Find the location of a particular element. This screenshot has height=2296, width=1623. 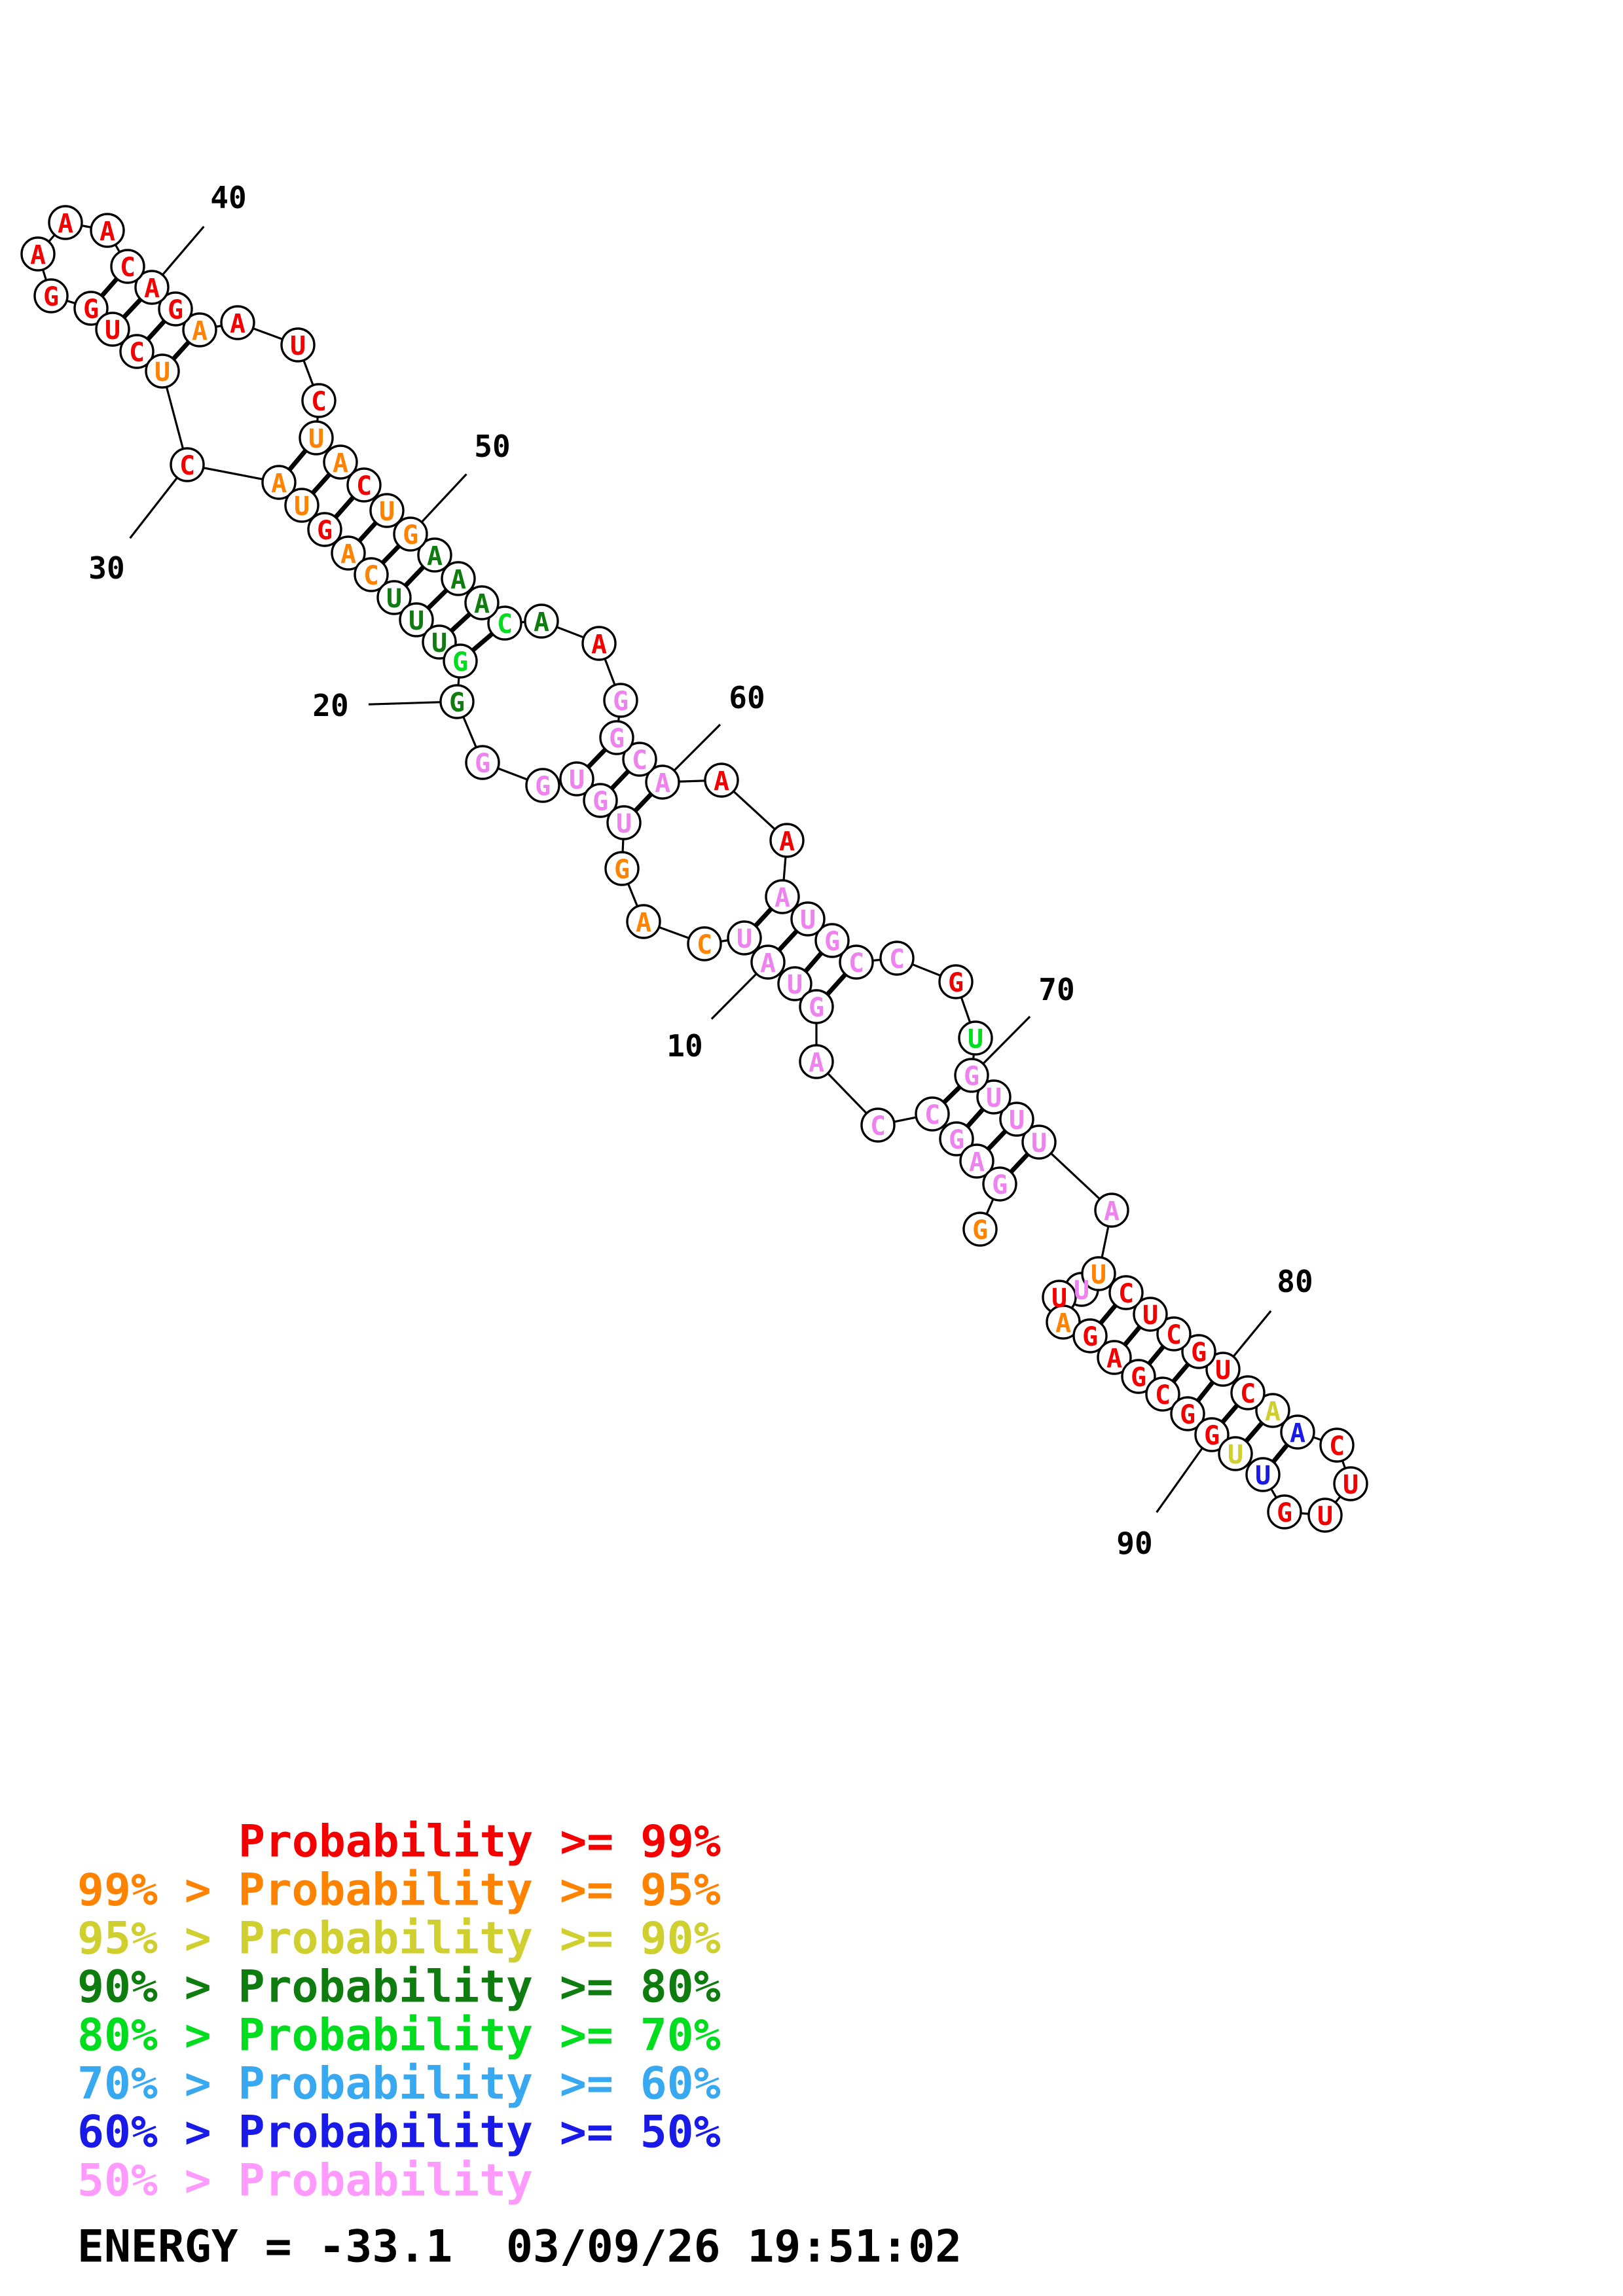

position-label: 50 is located at coordinates (492, 446).